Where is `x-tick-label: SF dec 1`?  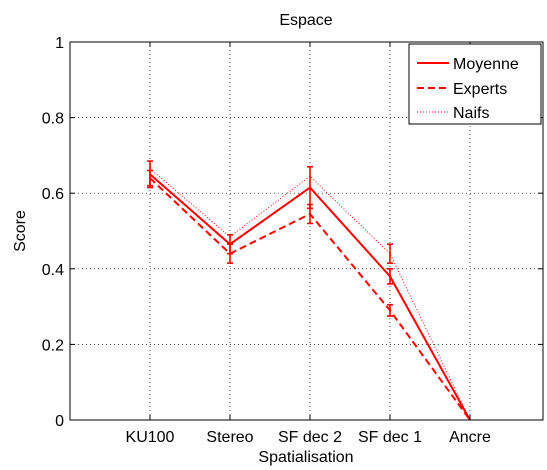 x-tick-label: SF dec 1 is located at coordinates (390, 437).